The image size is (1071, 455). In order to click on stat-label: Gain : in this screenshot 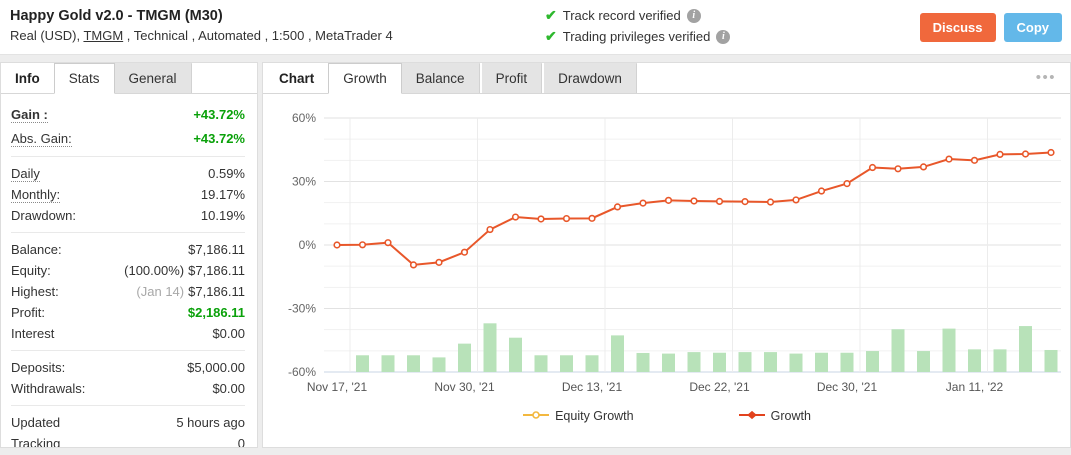, I will do `click(29, 114)`.